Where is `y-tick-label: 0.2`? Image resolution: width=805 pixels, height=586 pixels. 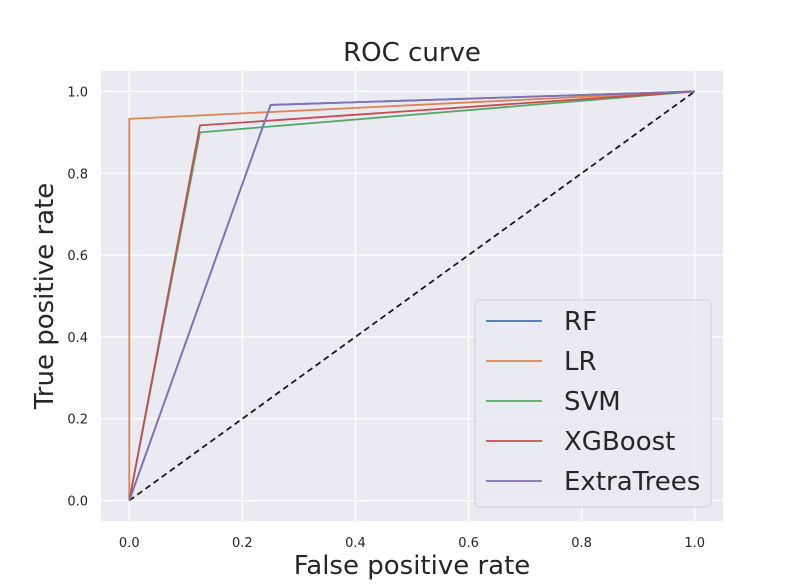 y-tick-label: 0.2 is located at coordinates (77, 420).